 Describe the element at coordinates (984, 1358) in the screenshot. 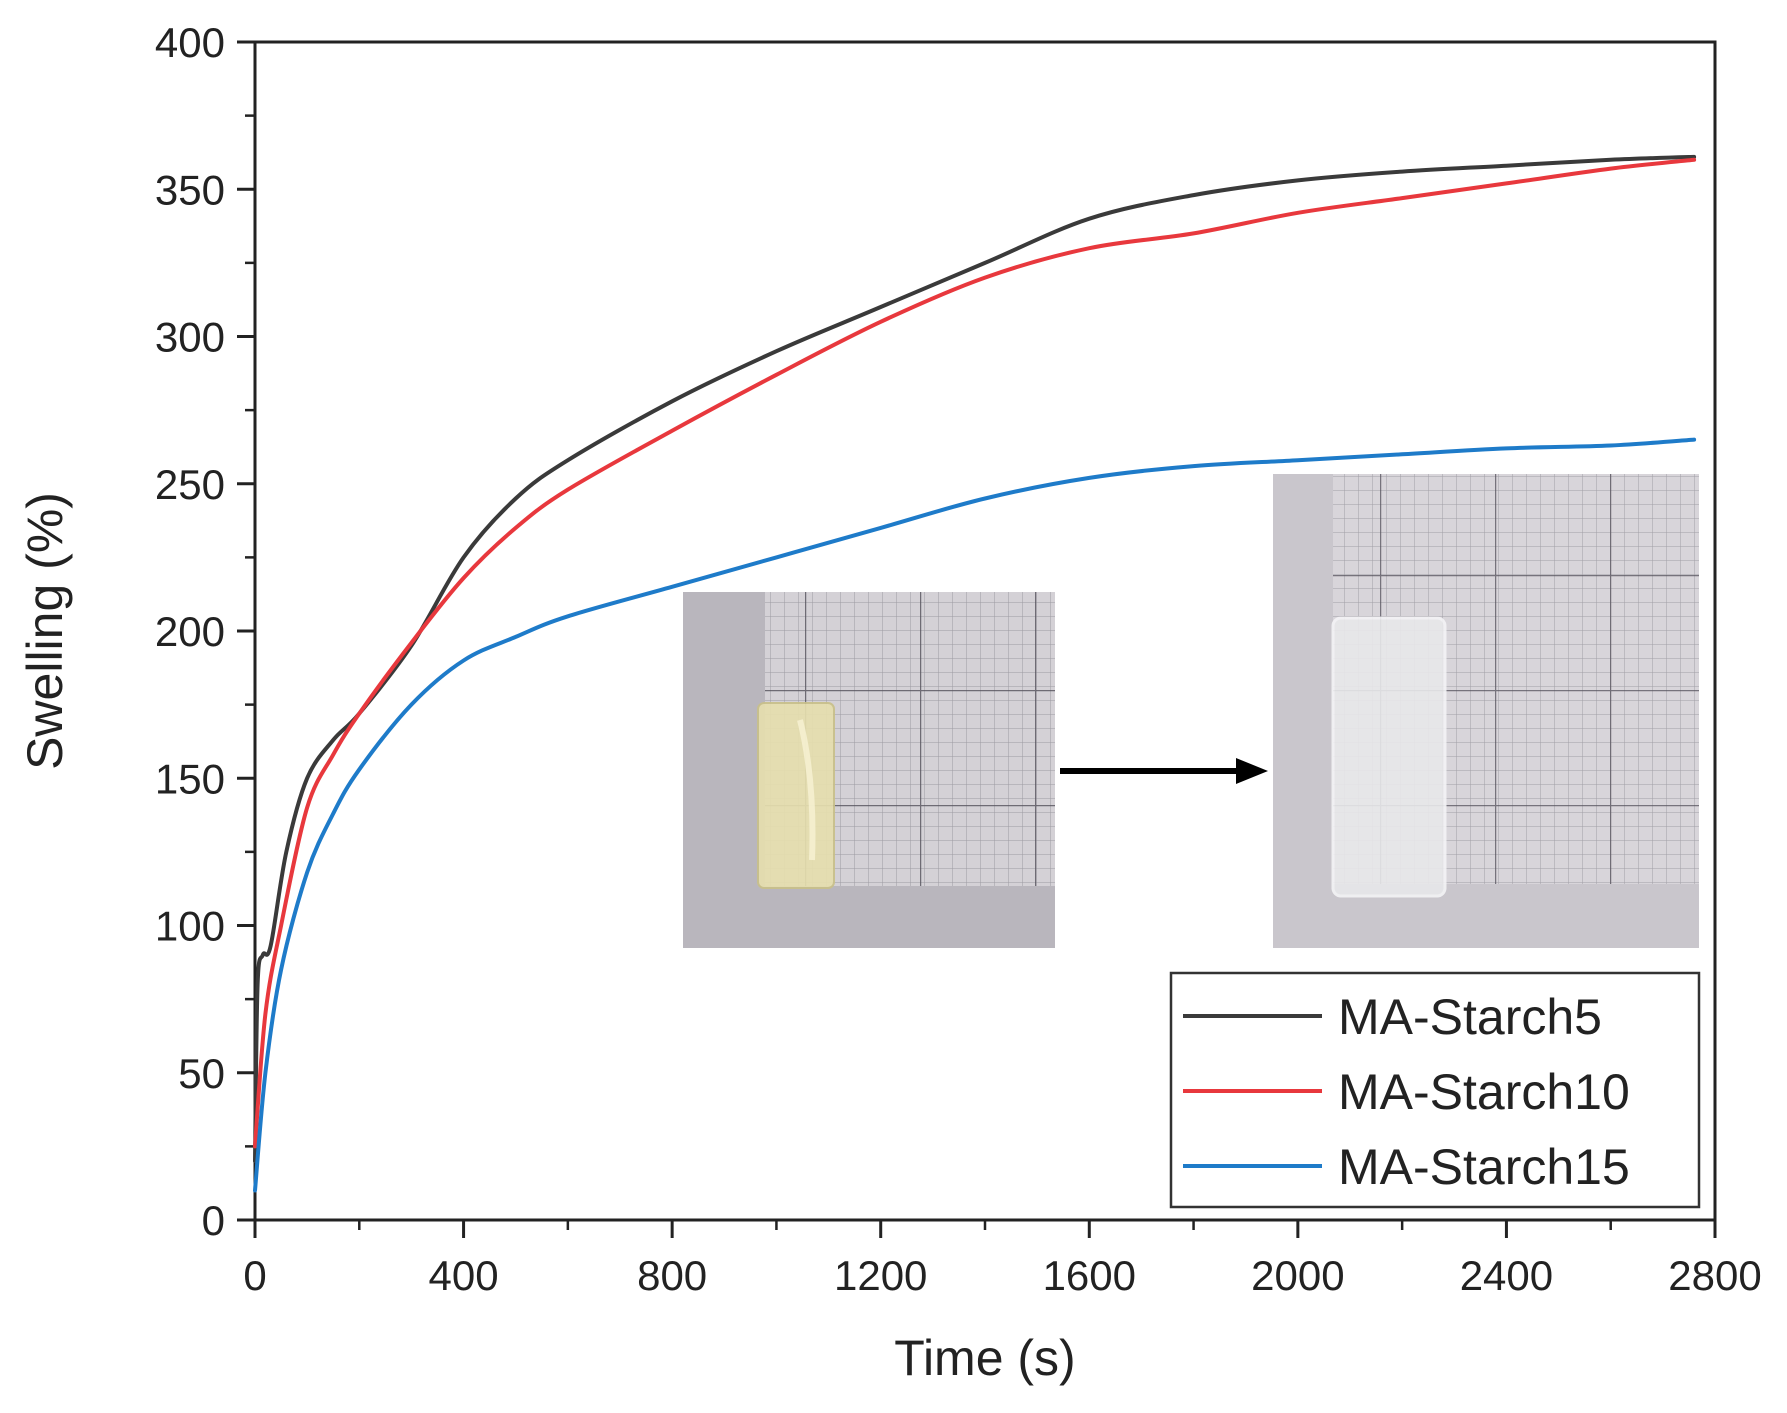

I see `x-axis-title: Time (s)` at that location.